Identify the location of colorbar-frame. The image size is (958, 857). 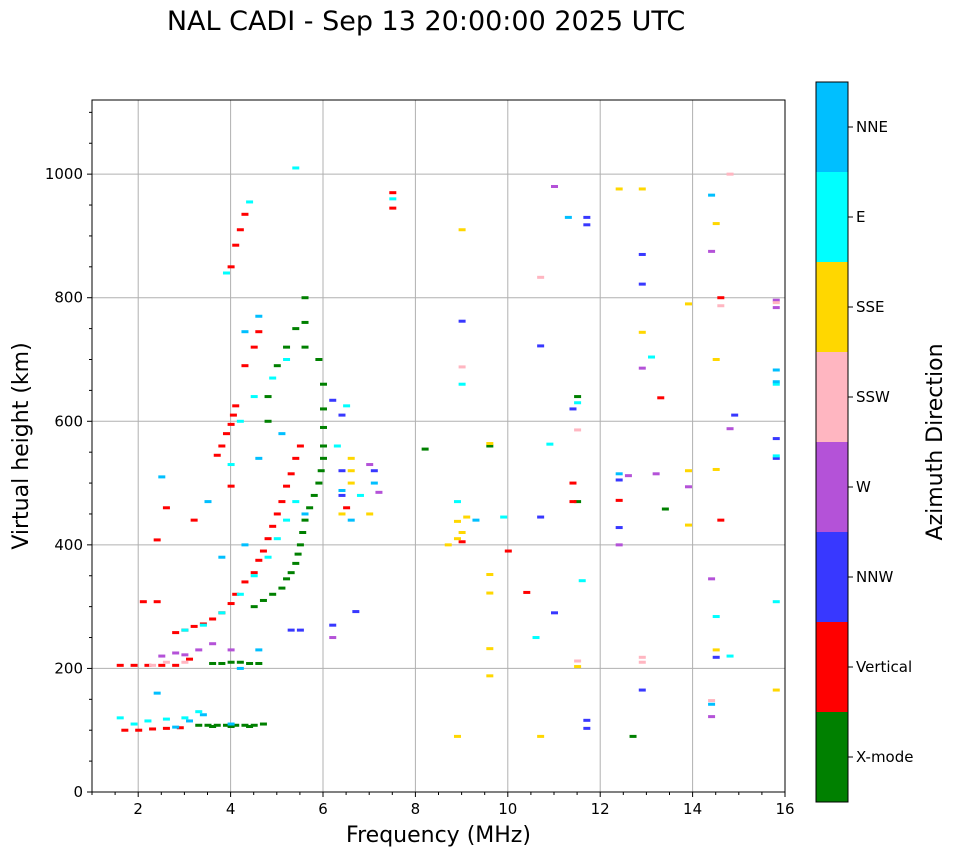
(832, 442).